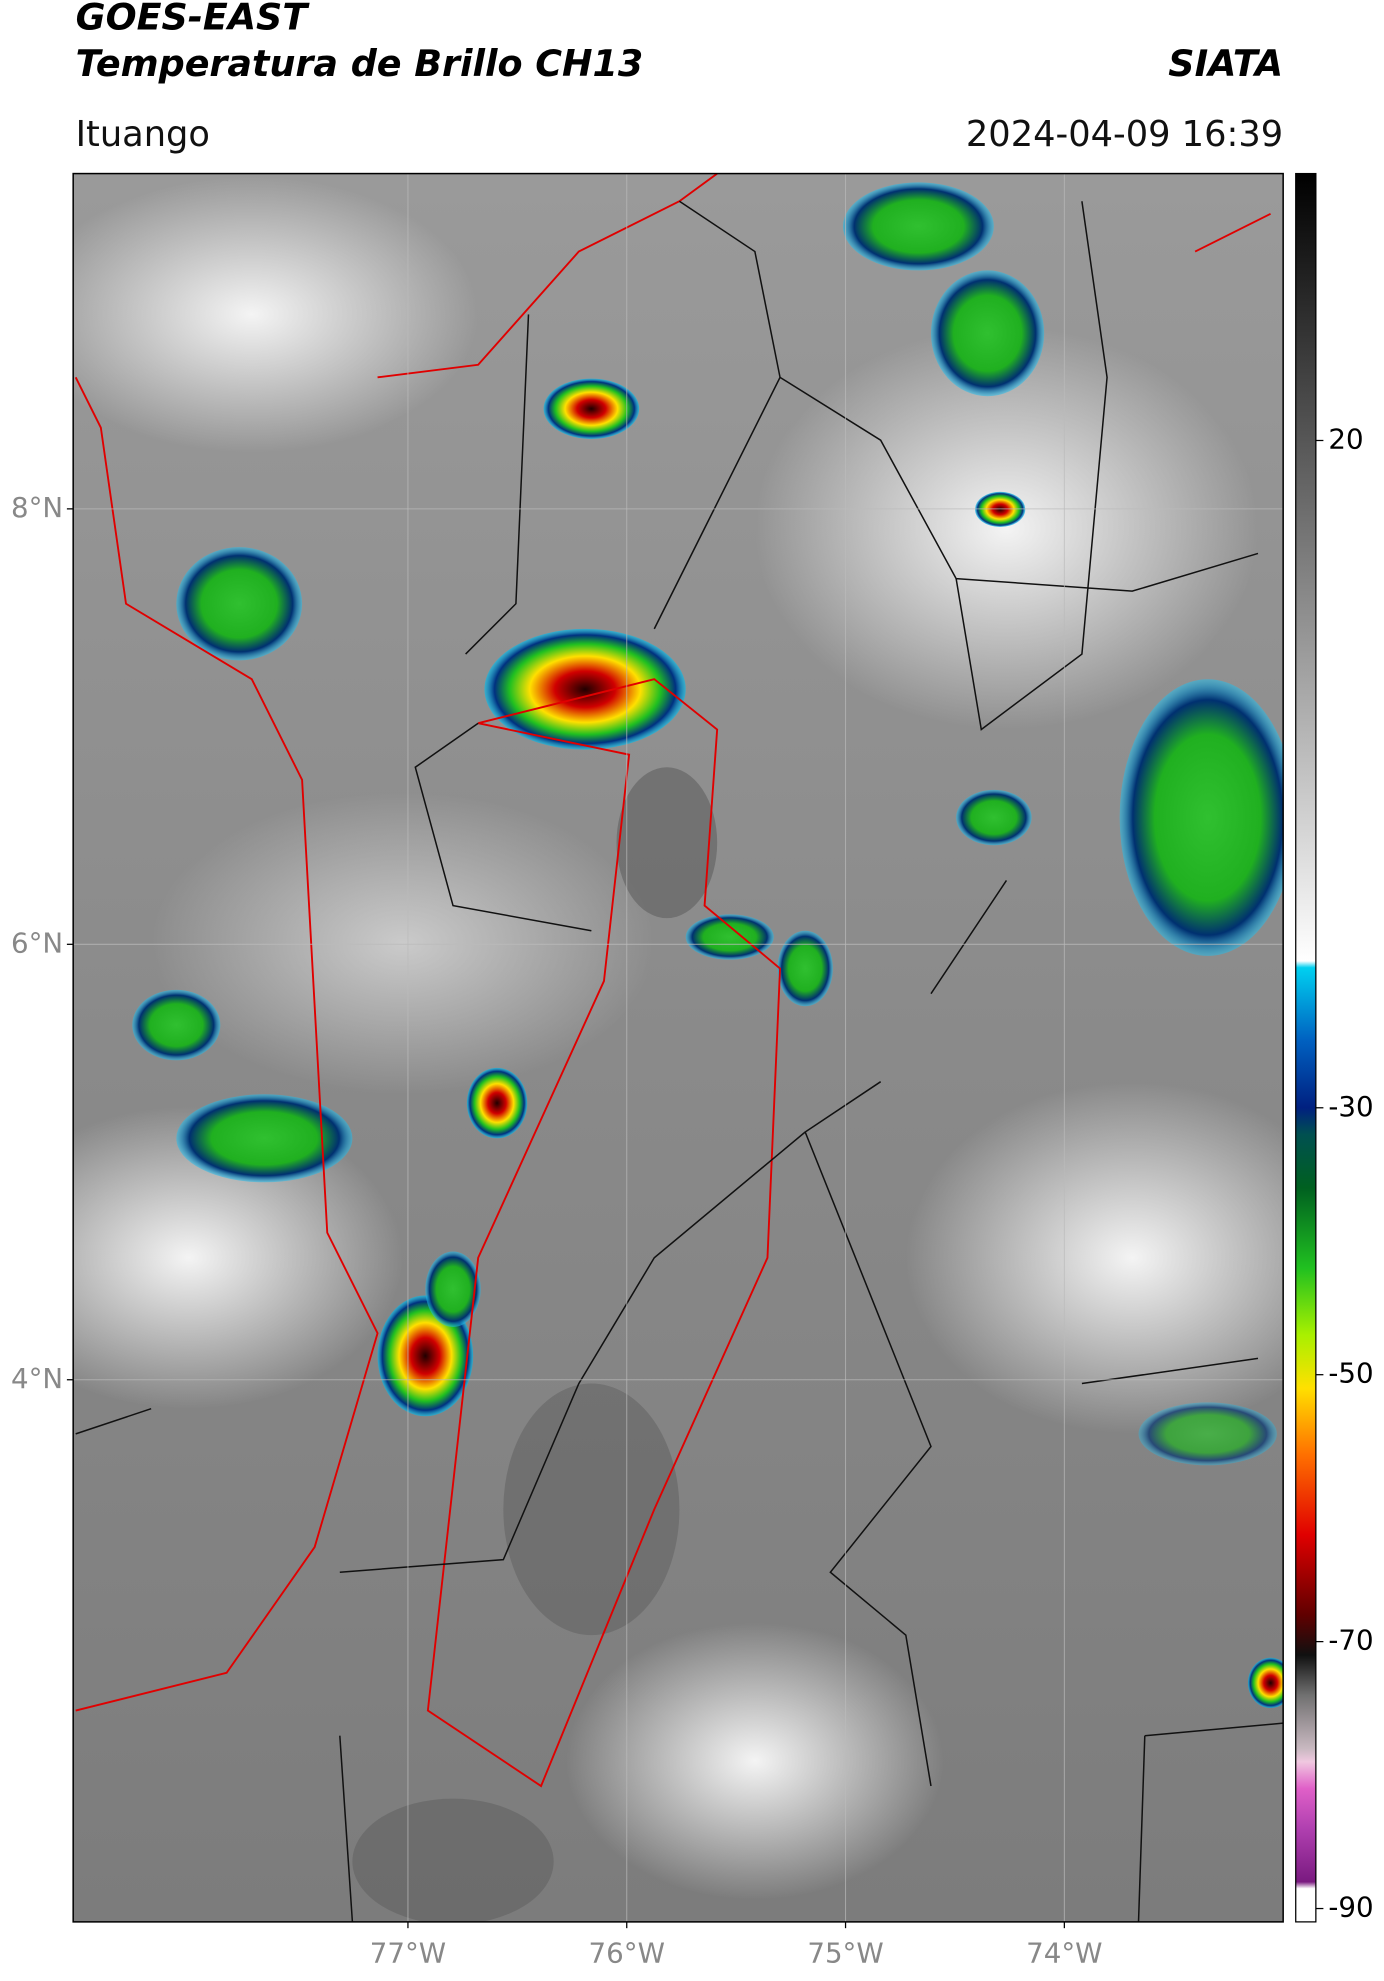 This screenshot has height=1981, width=1384. Describe the element at coordinates (1064, 1953) in the screenshot. I see `x-tick-label: 74°W` at that location.